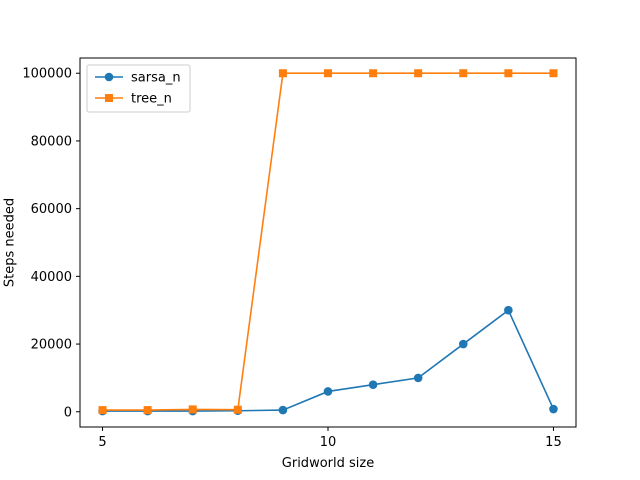  What do you see at coordinates (51, 141) in the screenshot?
I see `y-tick-label: 80000` at bounding box center [51, 141].